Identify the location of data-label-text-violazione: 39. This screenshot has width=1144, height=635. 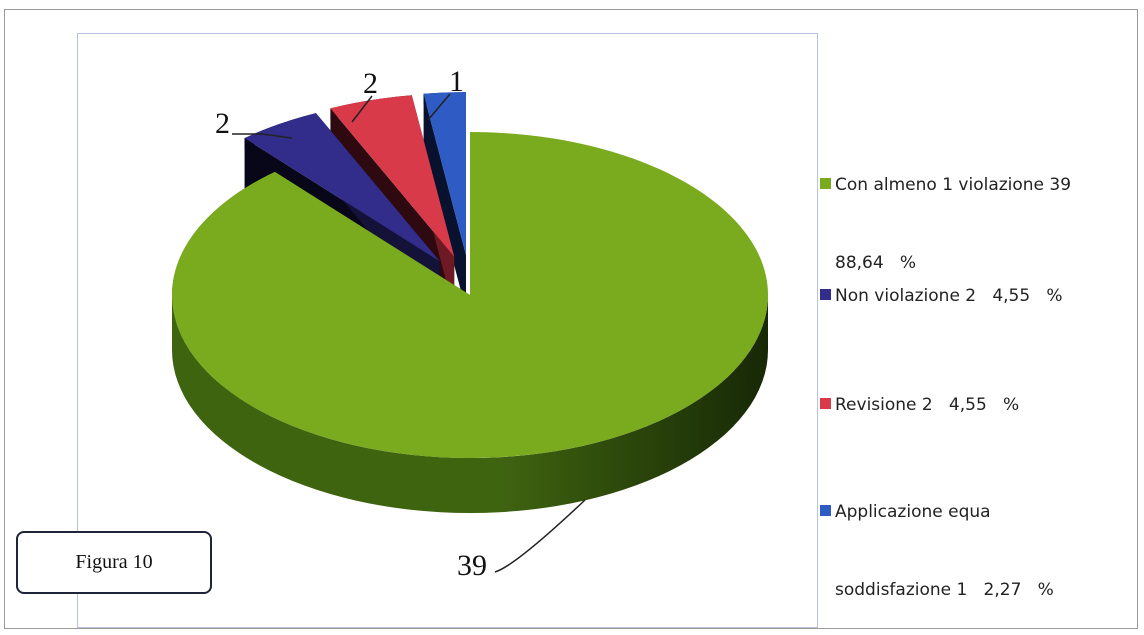
(472, 565).